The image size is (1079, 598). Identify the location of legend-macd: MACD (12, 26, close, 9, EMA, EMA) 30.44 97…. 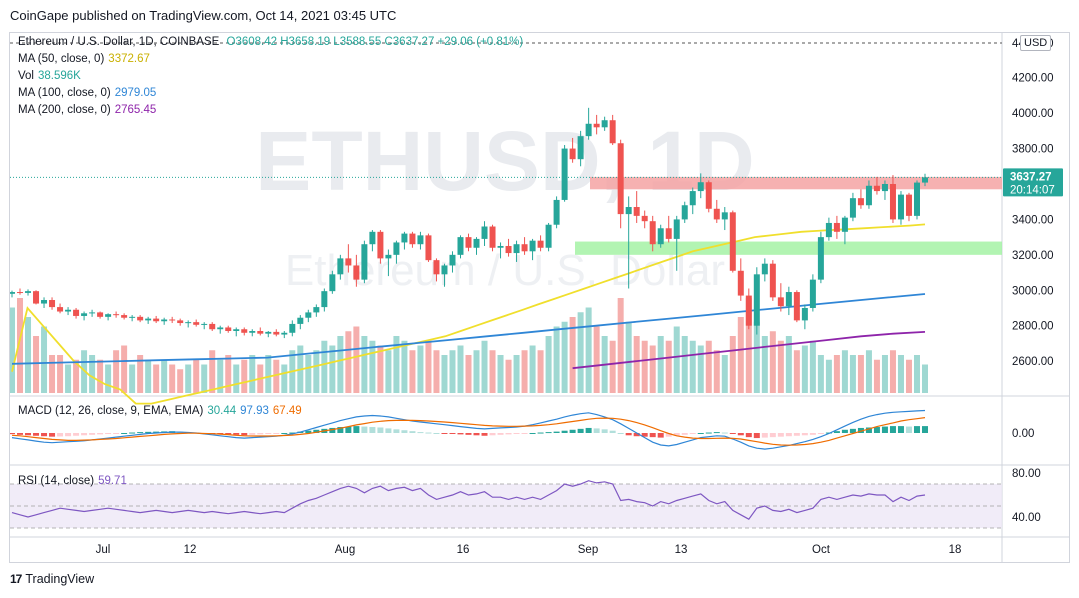
(160, 411).